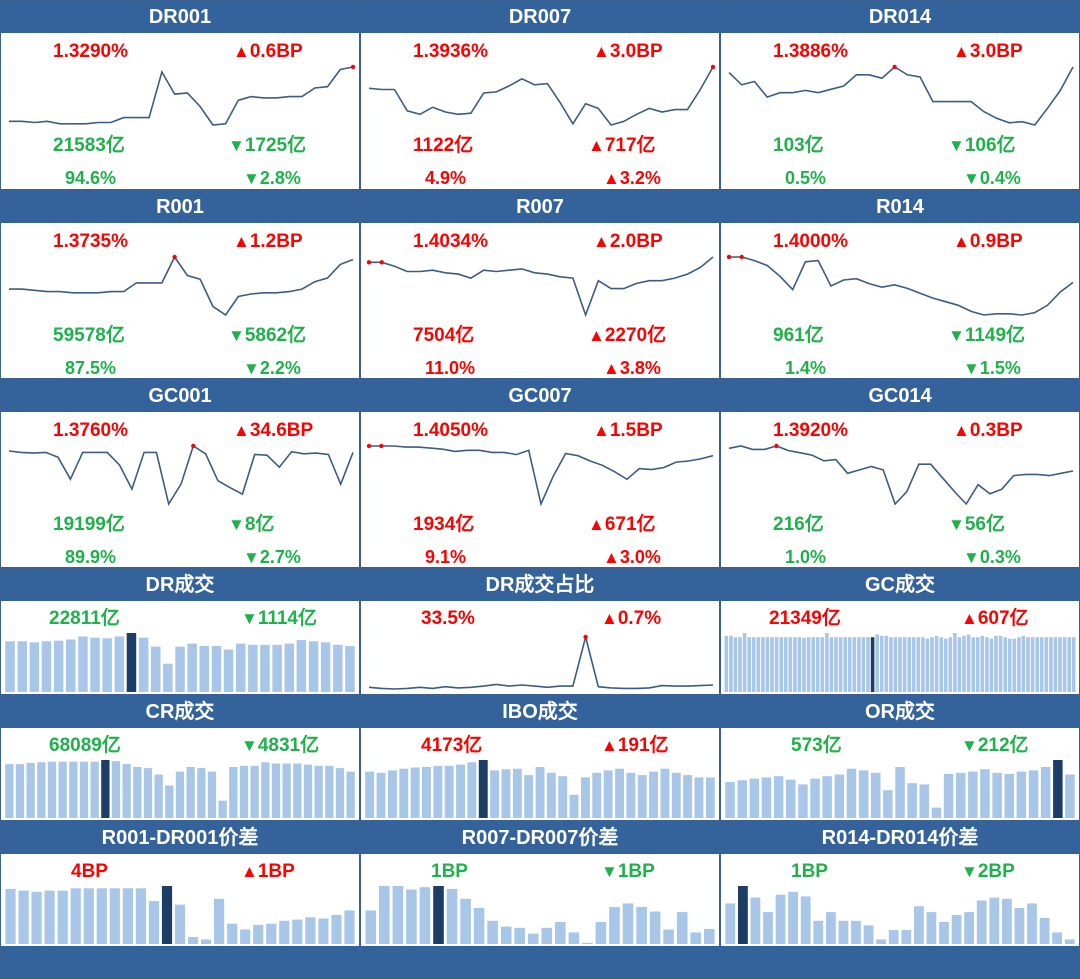  I want to click on volume-change-group: ▲671亿, so click(622, 525).